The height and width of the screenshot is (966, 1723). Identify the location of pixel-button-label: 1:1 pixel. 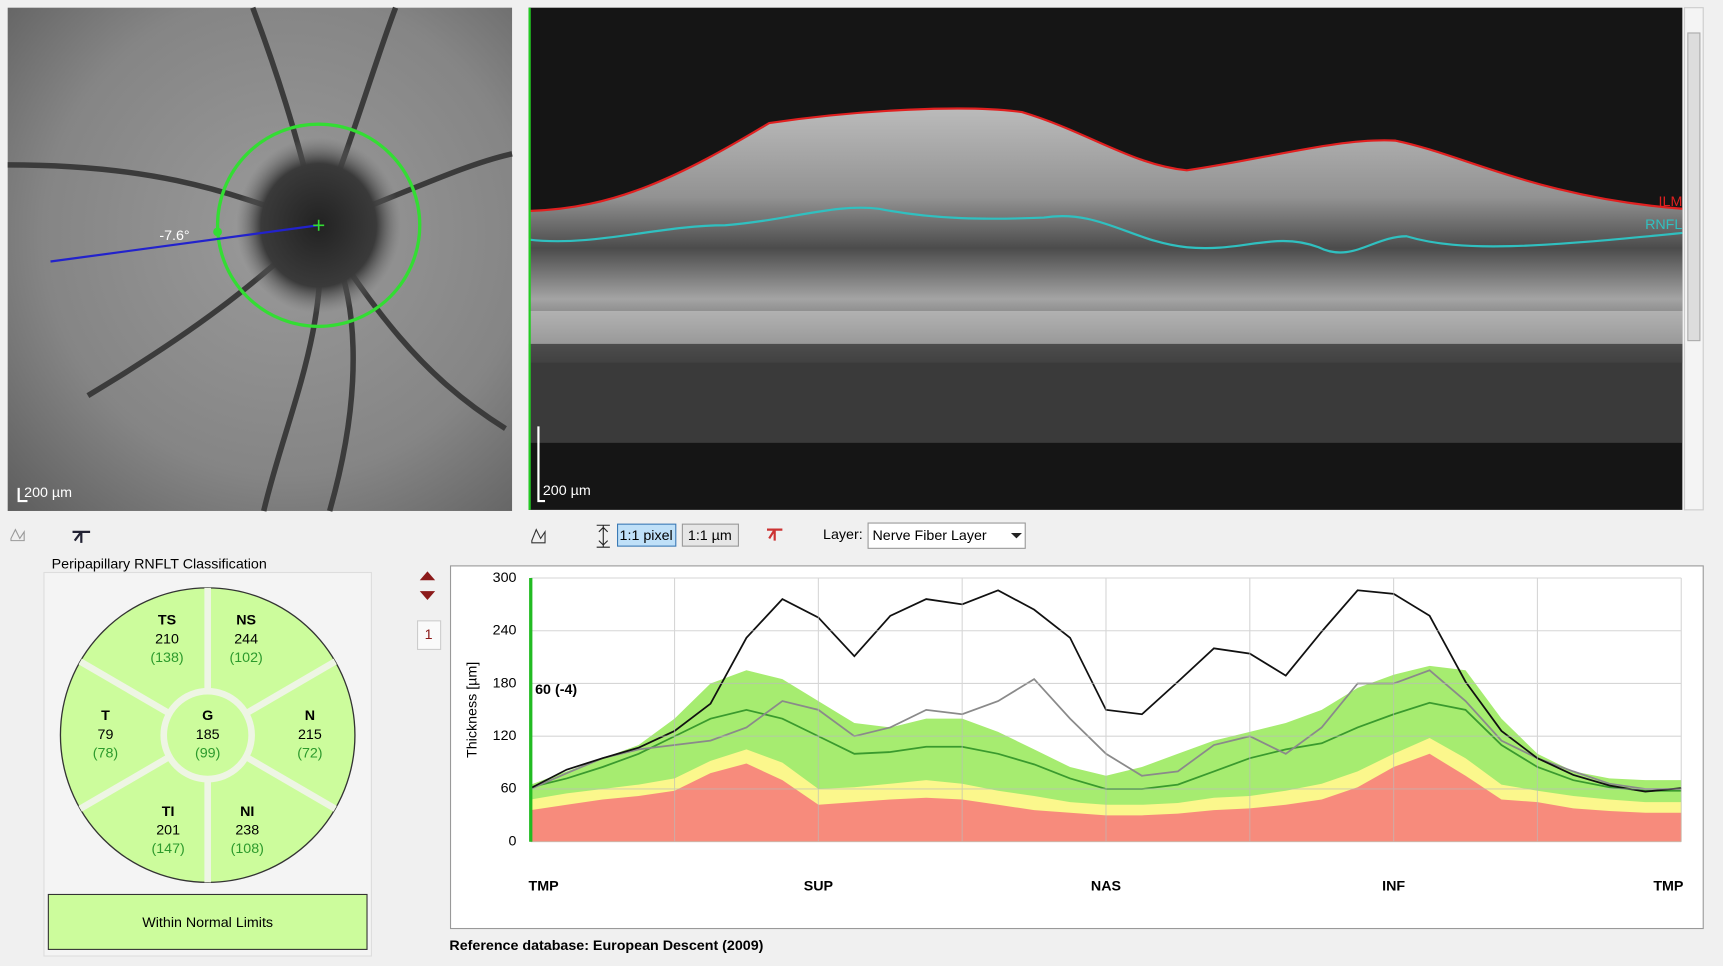
(646, 536).